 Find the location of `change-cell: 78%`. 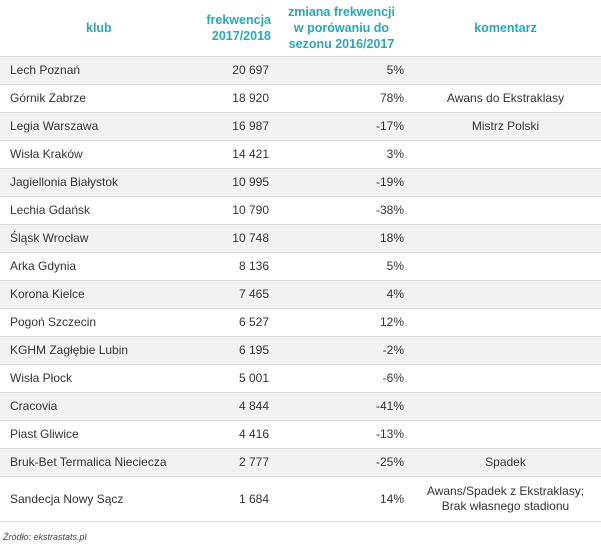

change-cell: 78% is located at coordinates (341, 98).